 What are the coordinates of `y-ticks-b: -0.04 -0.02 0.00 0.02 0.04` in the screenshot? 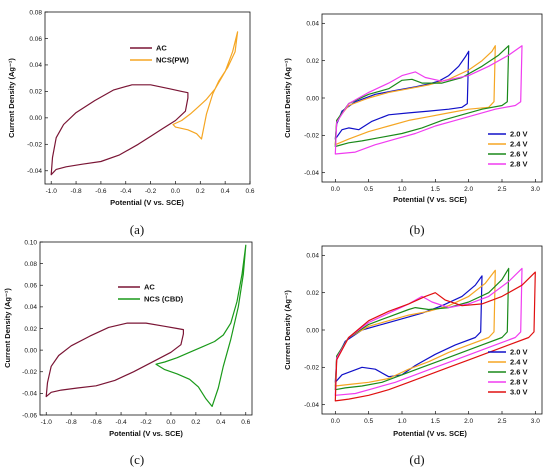 It's located at (314, 99).